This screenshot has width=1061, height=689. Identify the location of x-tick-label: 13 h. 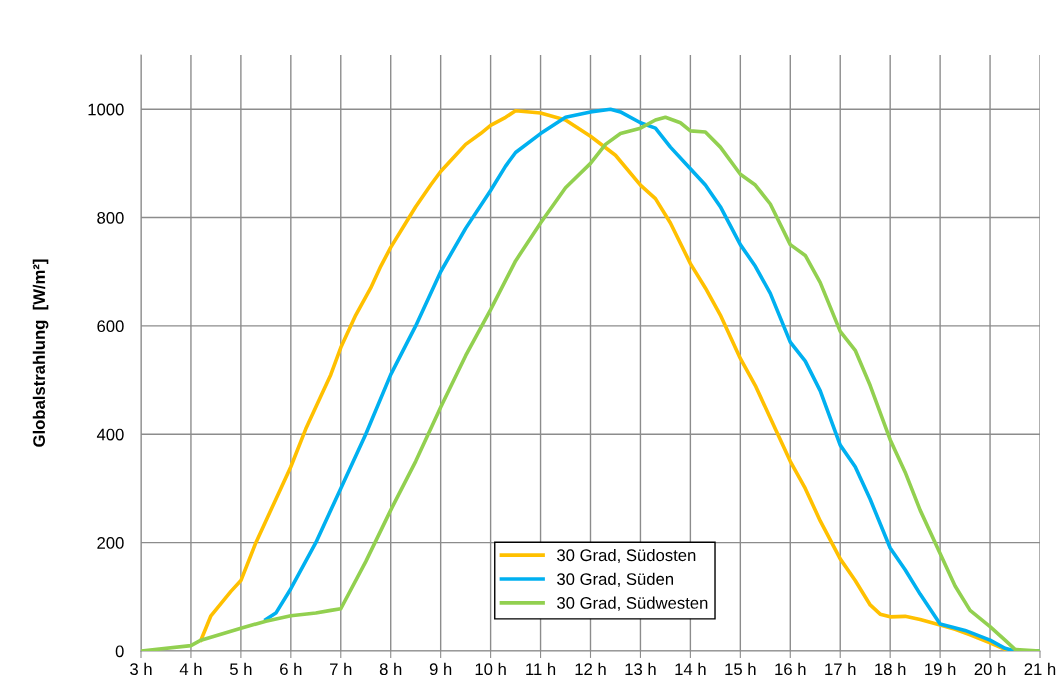
(640, 669).